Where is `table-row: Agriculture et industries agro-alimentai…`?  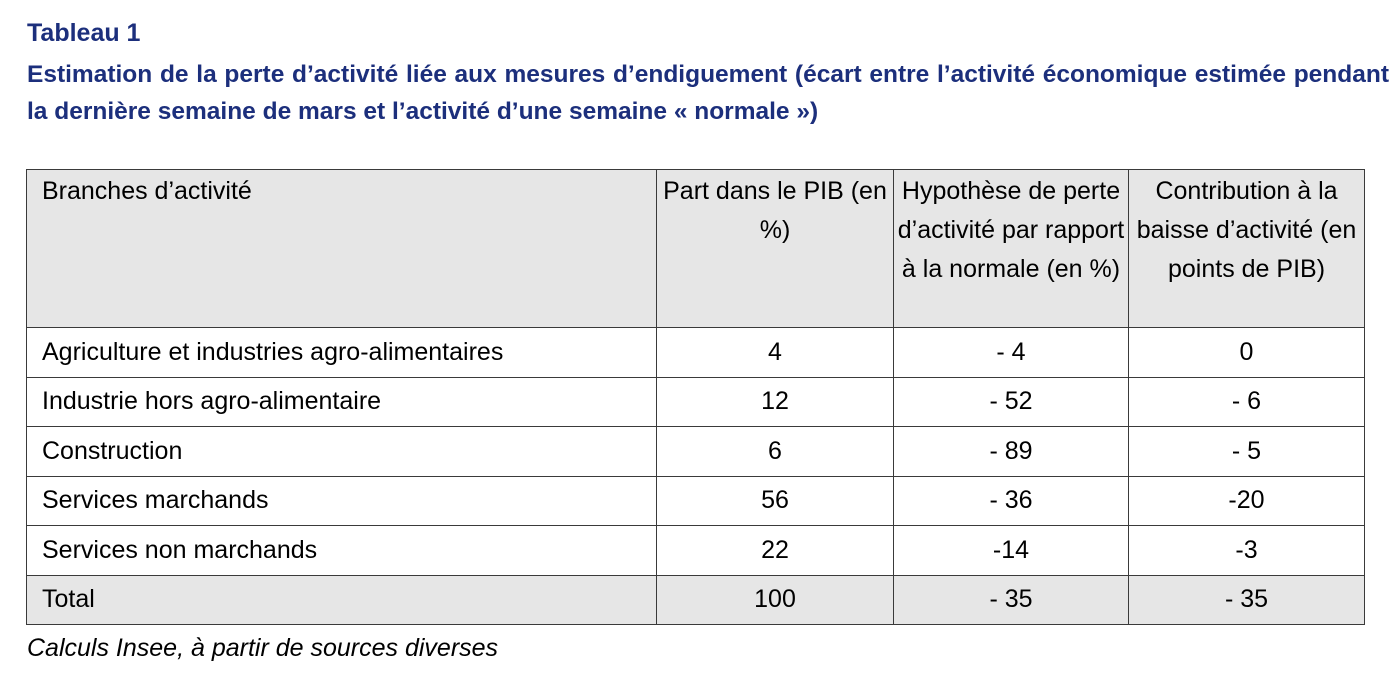 table-row: Agriculture et industries agro-alimentai… is located at coordinates (695, 352).